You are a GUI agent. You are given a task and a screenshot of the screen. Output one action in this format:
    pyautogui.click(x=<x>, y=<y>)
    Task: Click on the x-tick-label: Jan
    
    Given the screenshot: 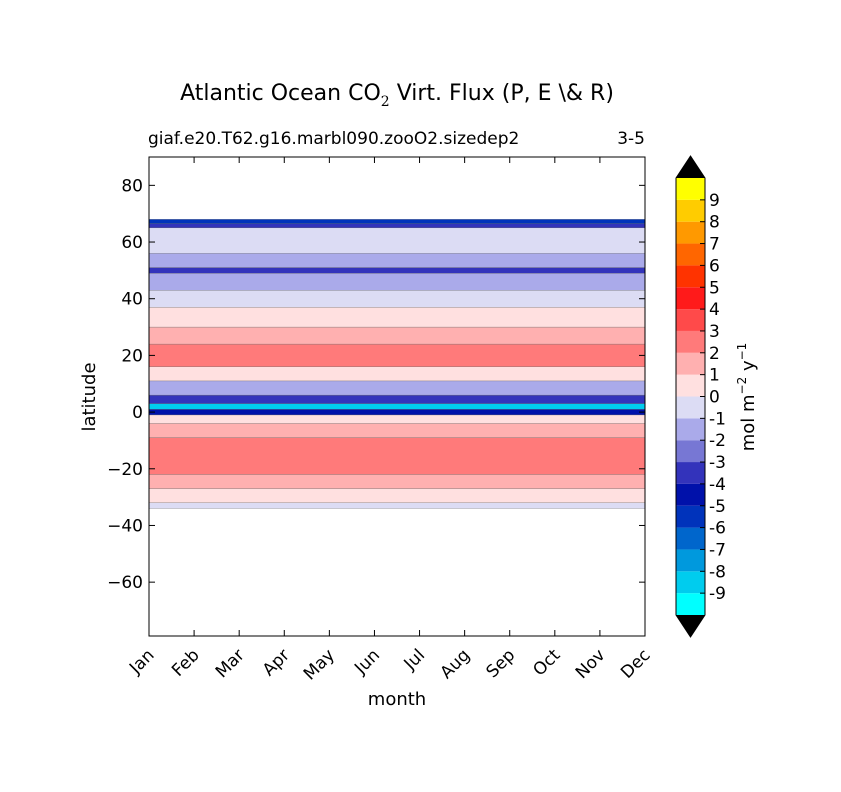 What is the action you would take?
    pyautogui.click(x=141, y=661)
    